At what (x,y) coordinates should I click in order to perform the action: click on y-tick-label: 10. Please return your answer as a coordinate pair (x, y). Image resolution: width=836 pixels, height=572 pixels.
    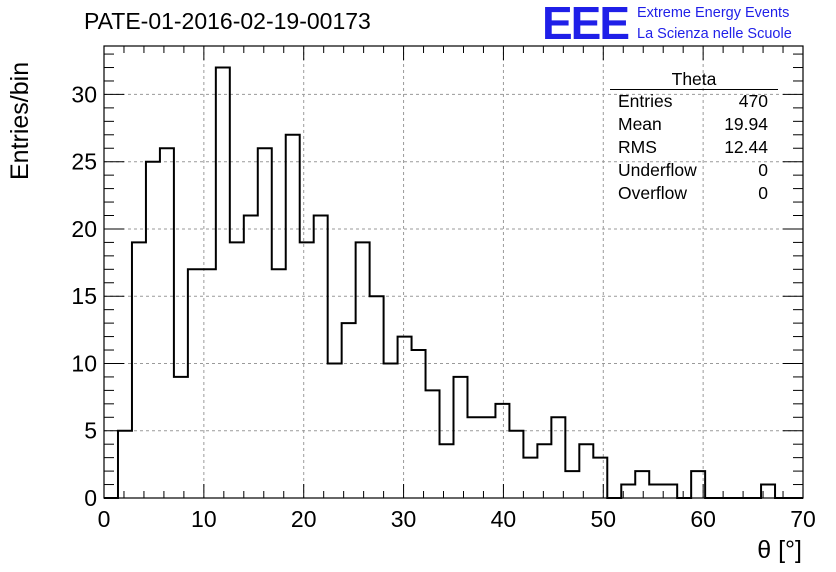
    Looking at the image, I should click on (84, 363).